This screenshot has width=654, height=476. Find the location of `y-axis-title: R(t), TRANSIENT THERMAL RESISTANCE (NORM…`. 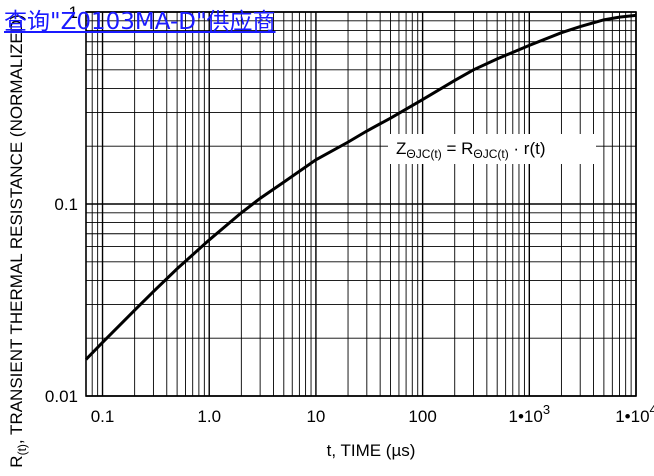

y-axis-title: R(t), TRANSIENT THERMAL RESISTANCE (NORM… is located at coordinates (18, 240).